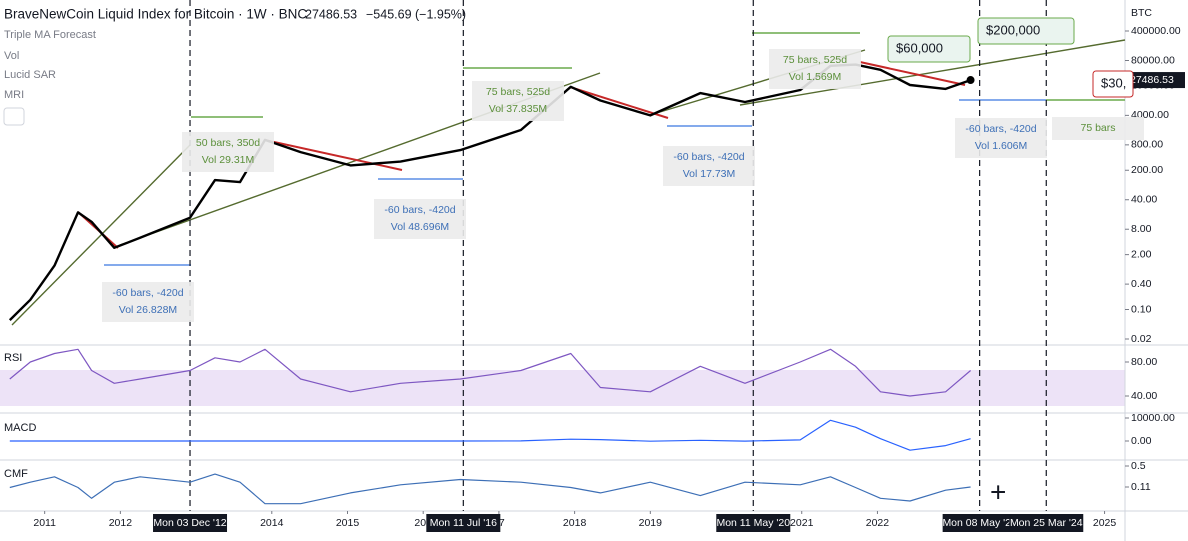 The width and height of the screenshot is (1188, 541). I want to click on y-tick-label: 200.00, so click(1147, 170).